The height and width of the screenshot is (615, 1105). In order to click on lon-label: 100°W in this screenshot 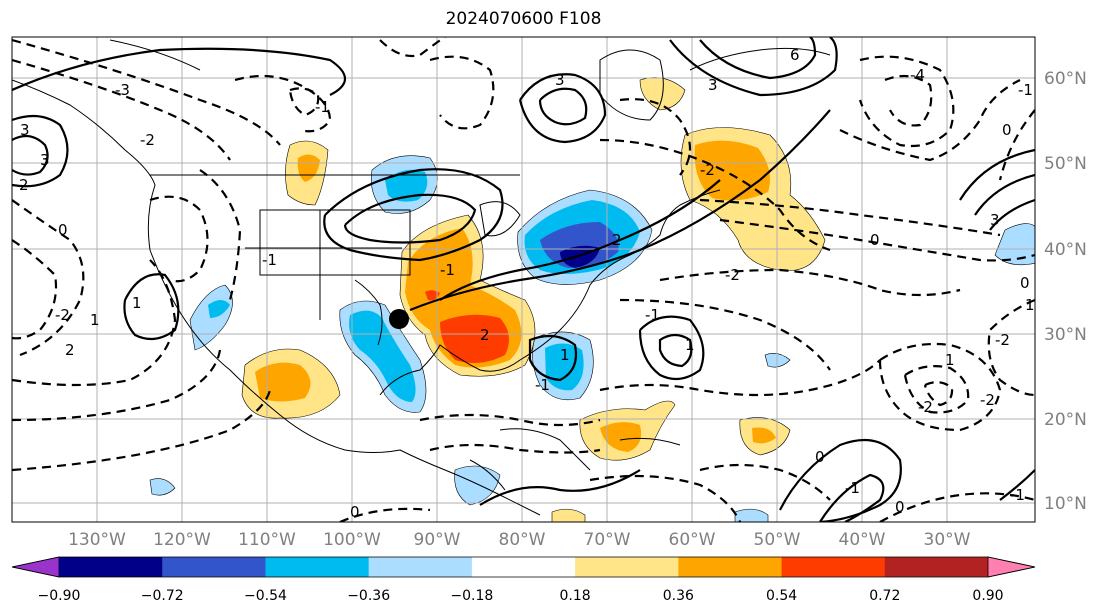, I will do `click(352, 540)`.